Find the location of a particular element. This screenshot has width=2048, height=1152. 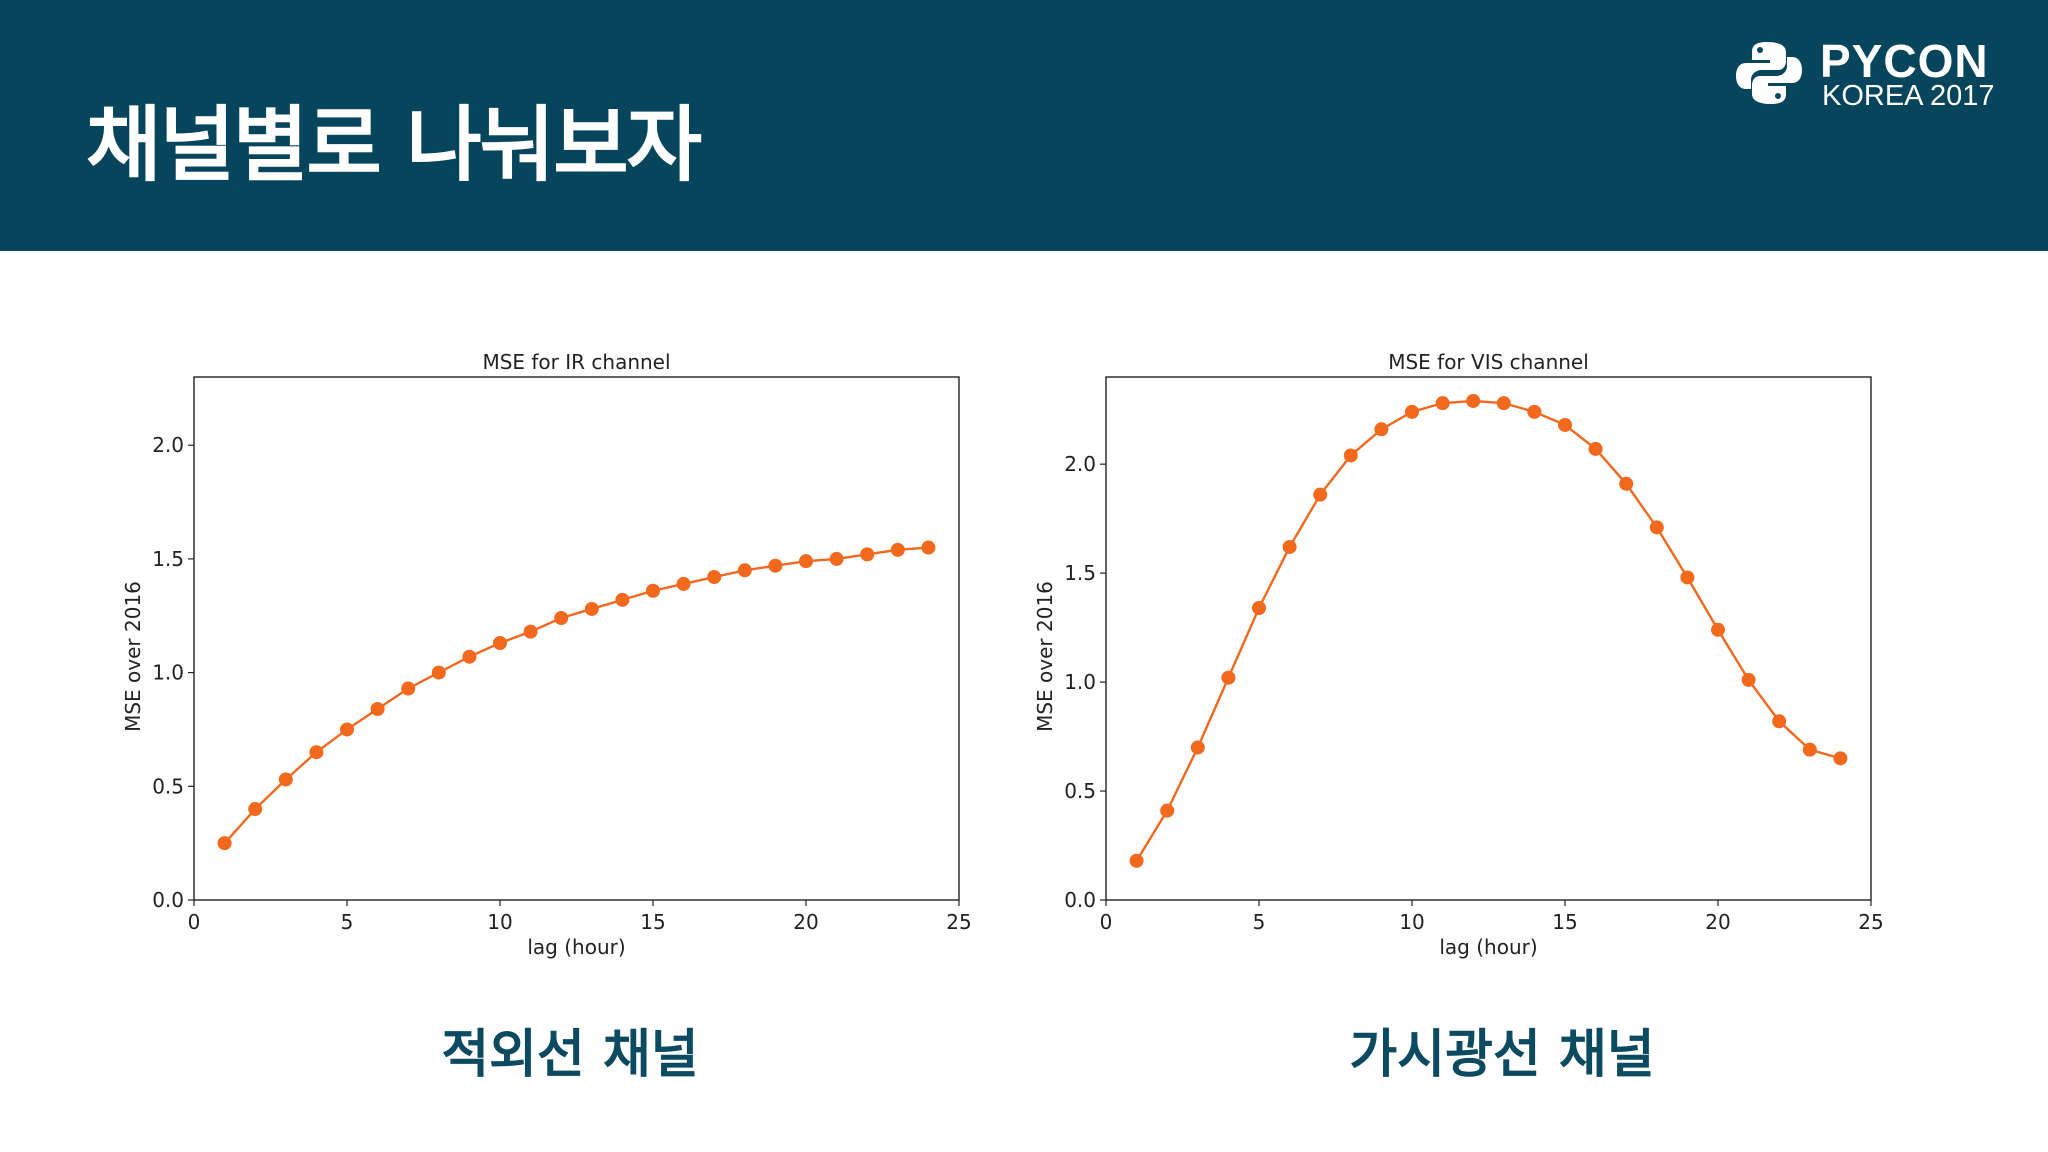

pycon-logo: PYCON KOREA 2017 is located at coordinates (1869, 74).